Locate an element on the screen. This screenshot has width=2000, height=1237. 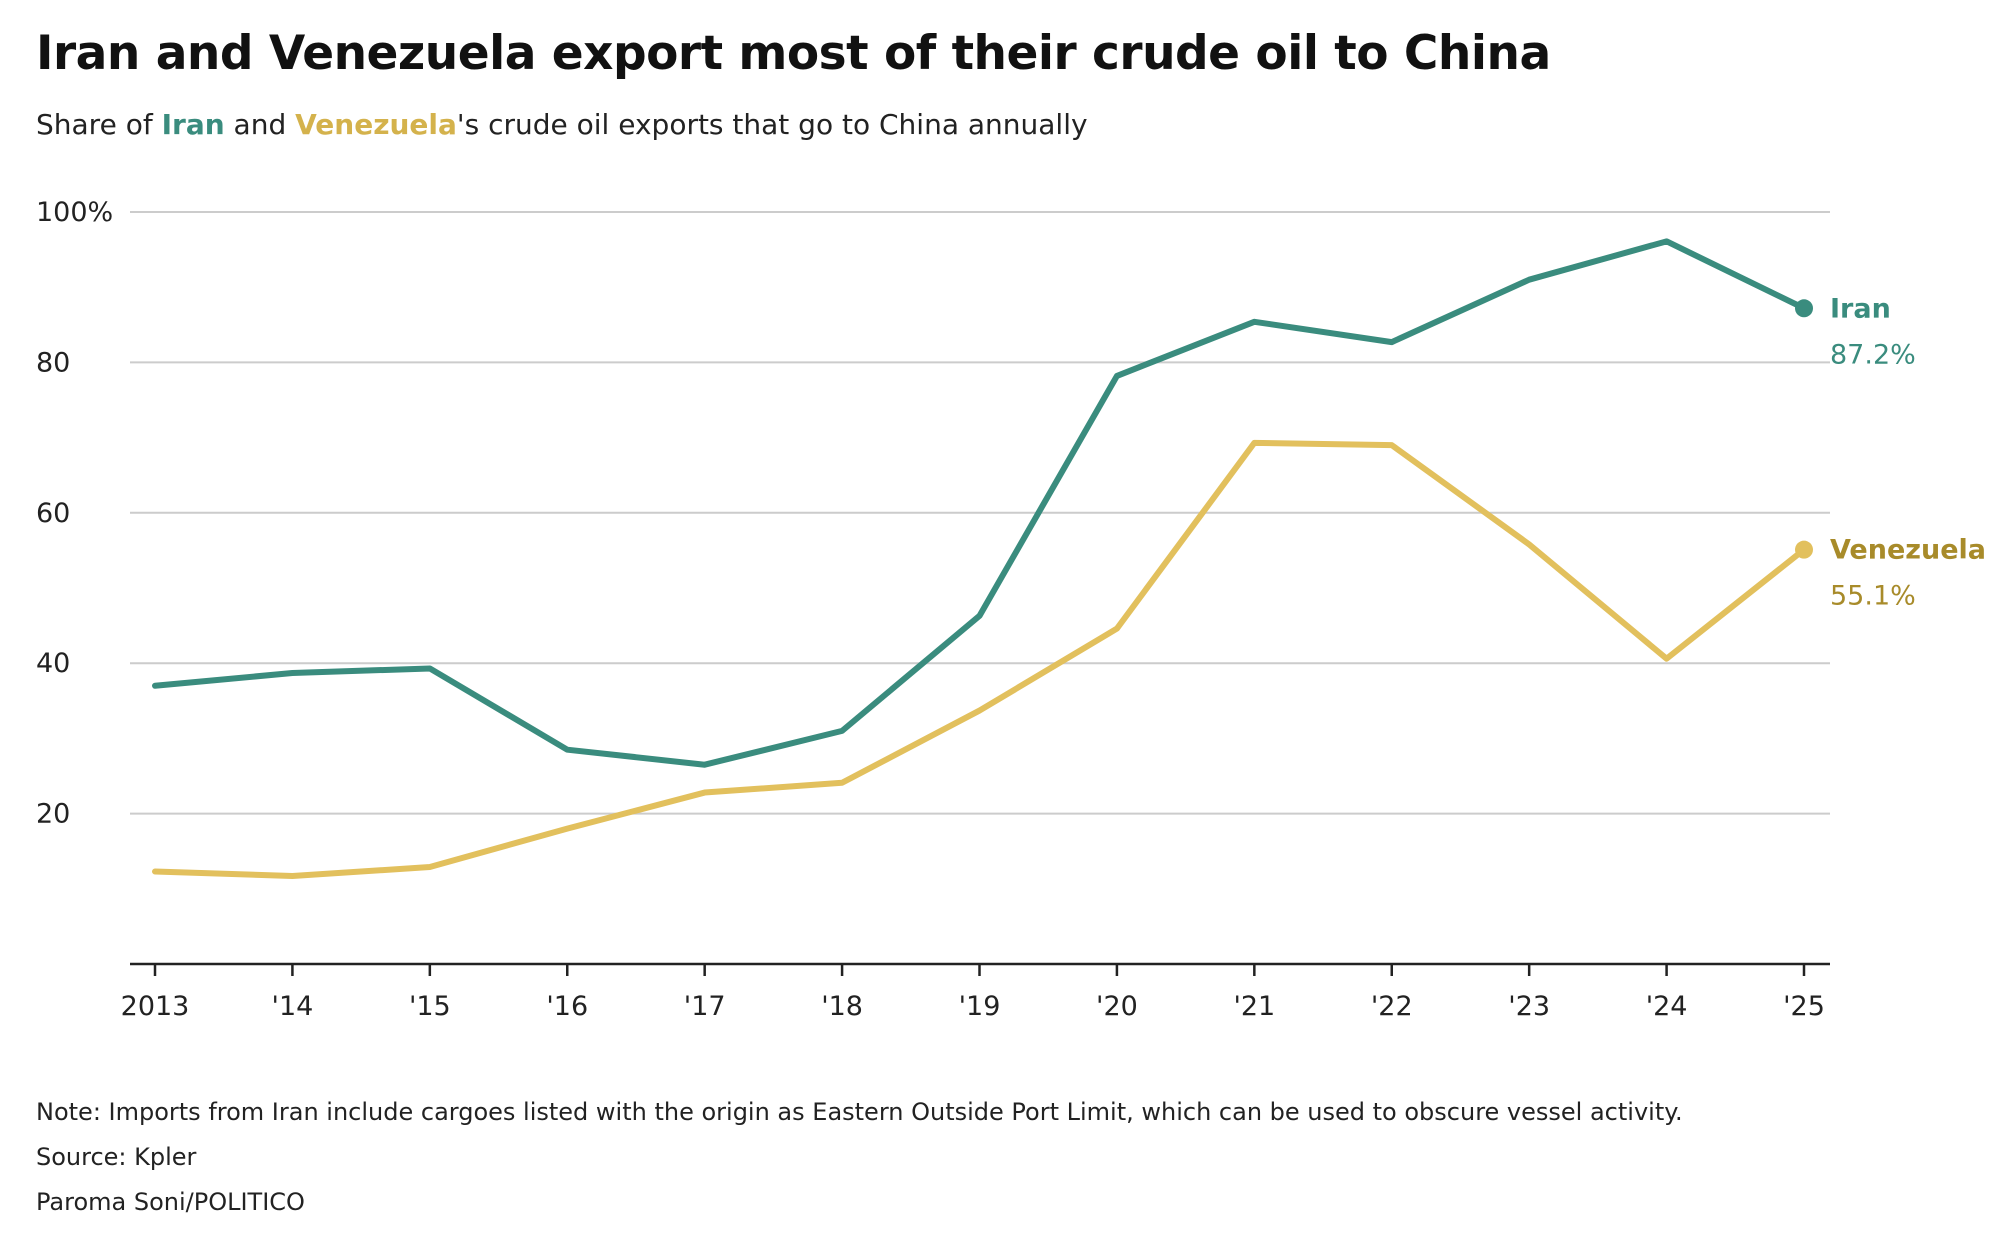
subtitle-middle: and is located at coordinates (260, 124).